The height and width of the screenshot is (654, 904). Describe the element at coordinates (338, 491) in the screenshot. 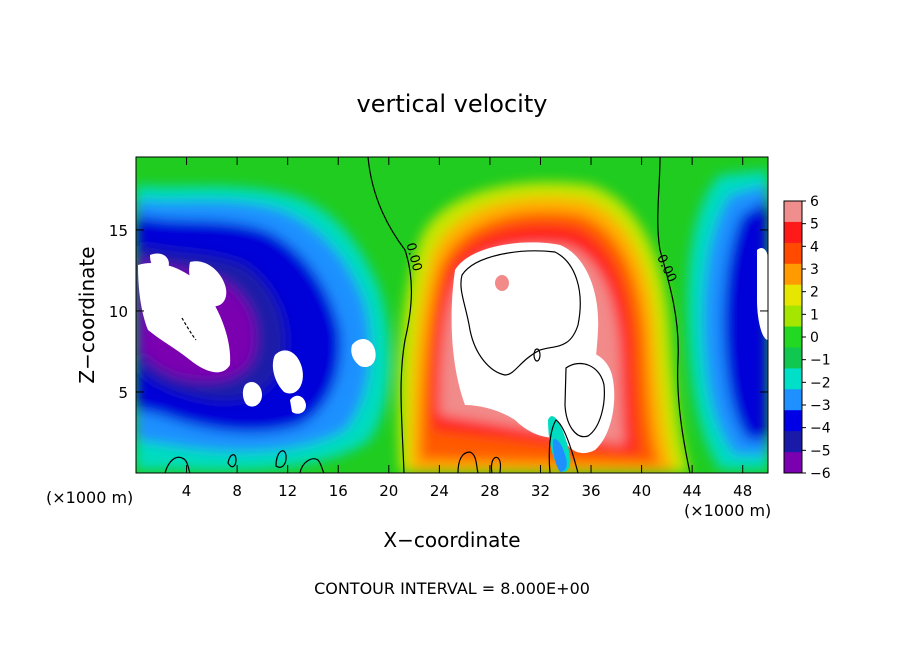

I see `x-tick-label: 16` at that location.